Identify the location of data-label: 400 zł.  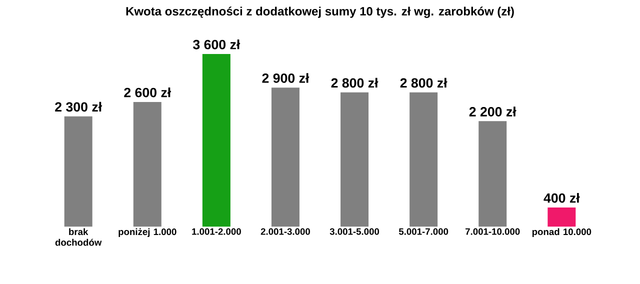
(562, 197).